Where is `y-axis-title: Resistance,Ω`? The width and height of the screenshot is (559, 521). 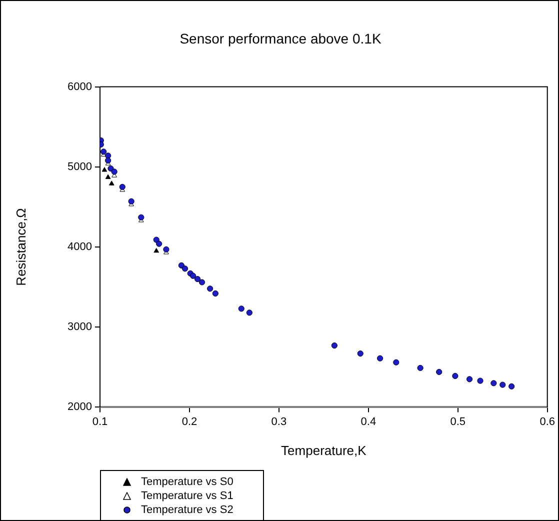 y-axis-title: Resistance,Ω is located at coordinates (20, 247).